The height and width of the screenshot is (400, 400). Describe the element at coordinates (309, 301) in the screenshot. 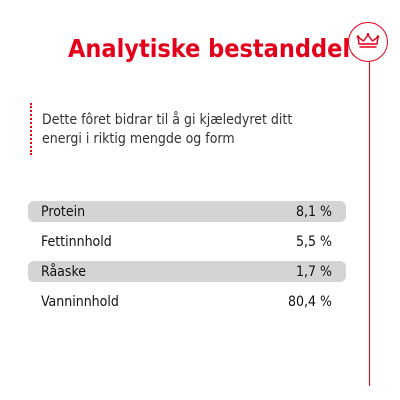

I see `row-value: 80,4 %` at that location.